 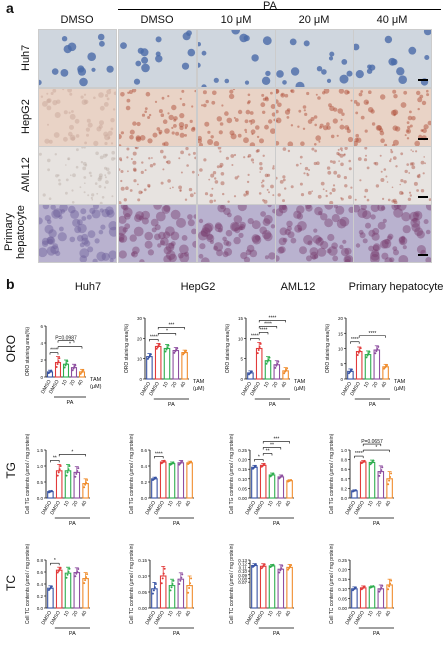 What do you see at coordinates (96, 387) in the screenshot?
I see `oro-huh7-tam-unit: (μM)` at bounding box center [96, 387].